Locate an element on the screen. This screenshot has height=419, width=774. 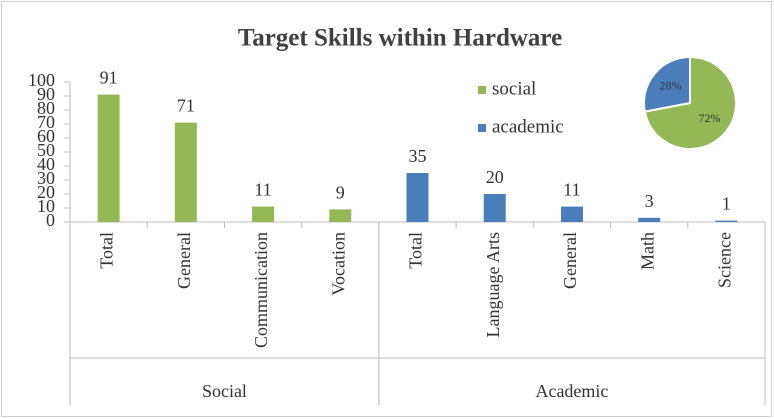
data-label: 20 is located at coordinates (495, 177).